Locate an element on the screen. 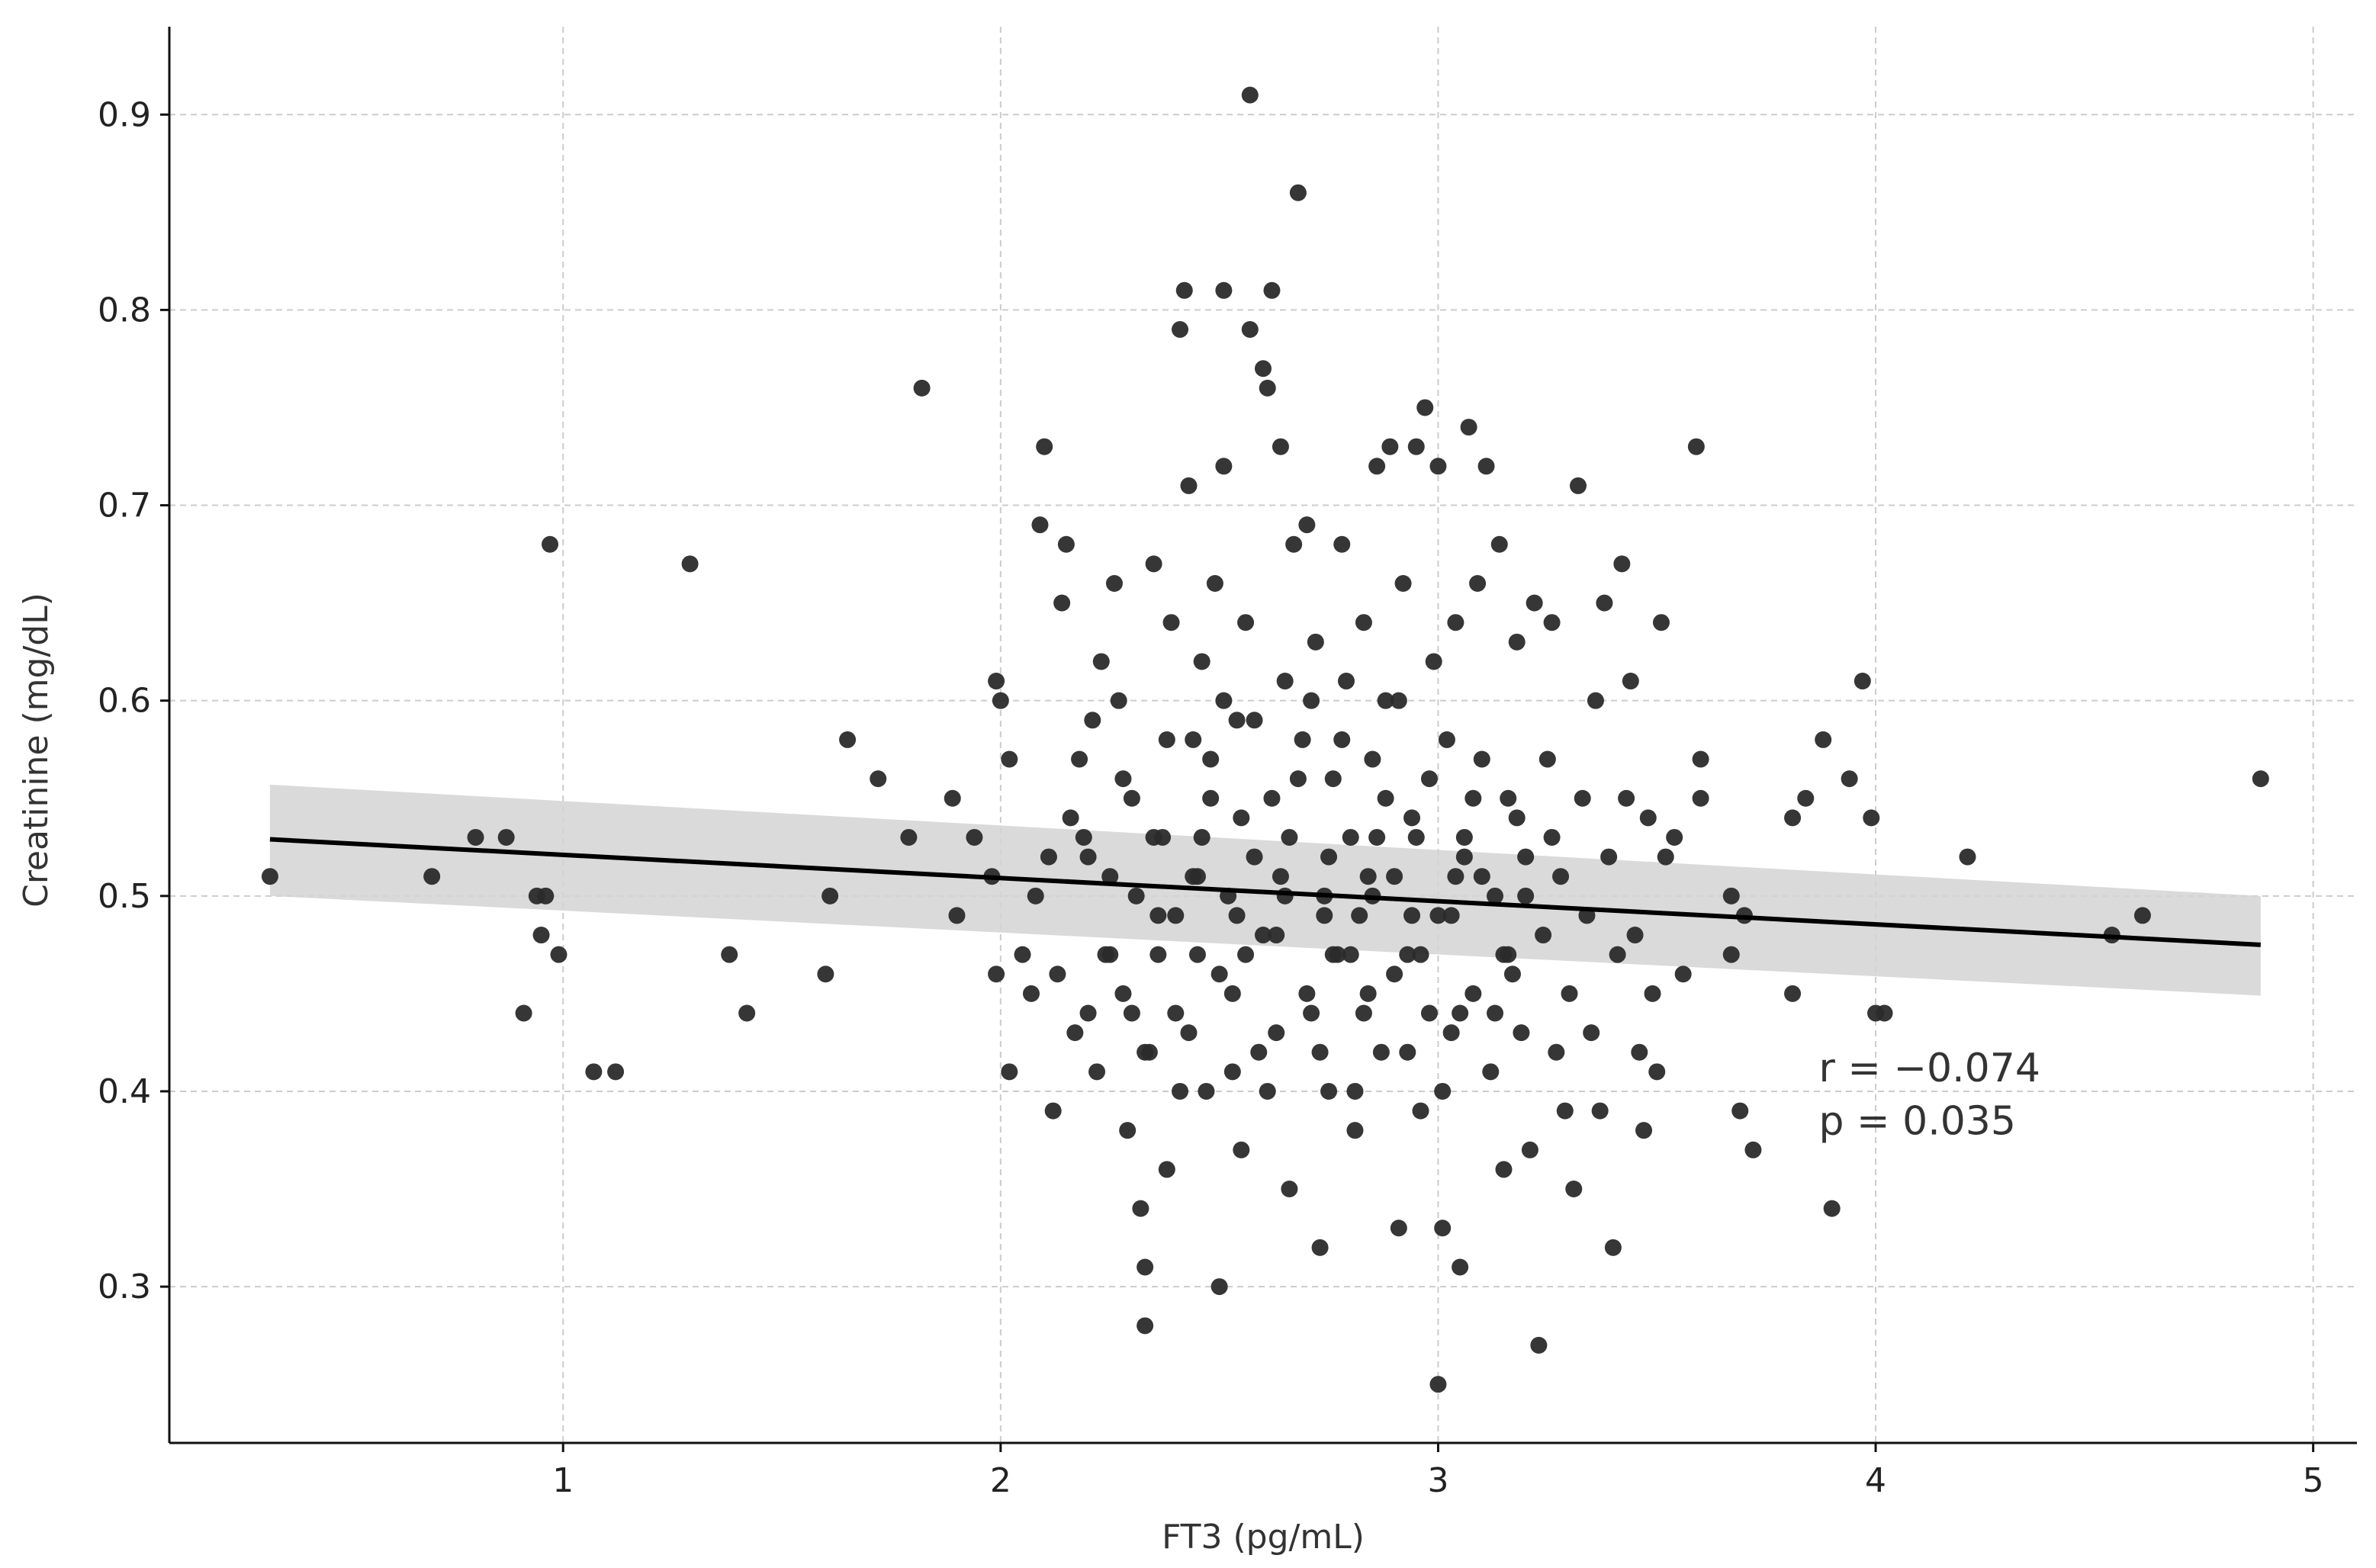  x-tick-label: 1 is located at coordinates (563, 1480).